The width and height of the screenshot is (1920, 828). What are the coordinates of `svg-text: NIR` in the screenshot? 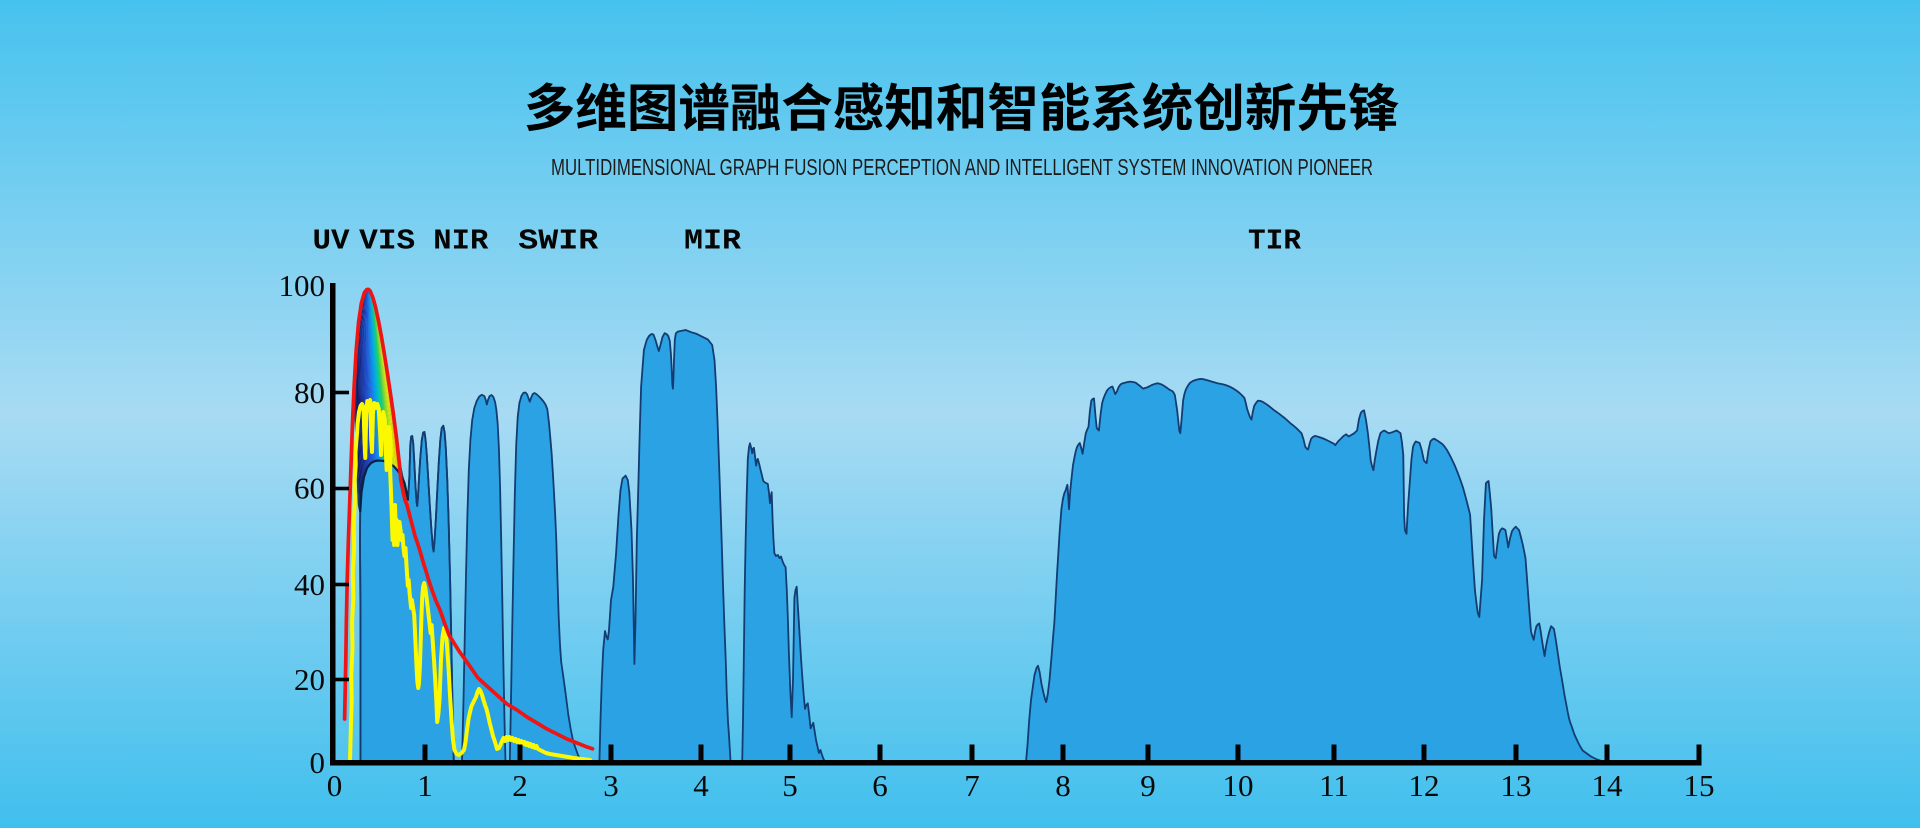 It's located at (461, 241).